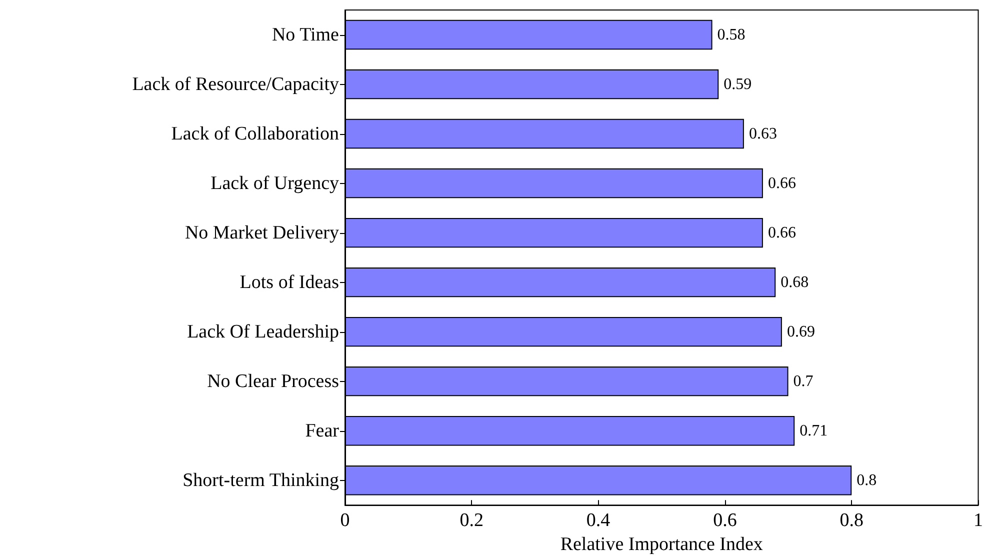 The width and height of the screenshot is (986, 559). Describe the element at coordinates (472, 521) in the screenshot. I see `x-tick-label: 0.2` at that location.